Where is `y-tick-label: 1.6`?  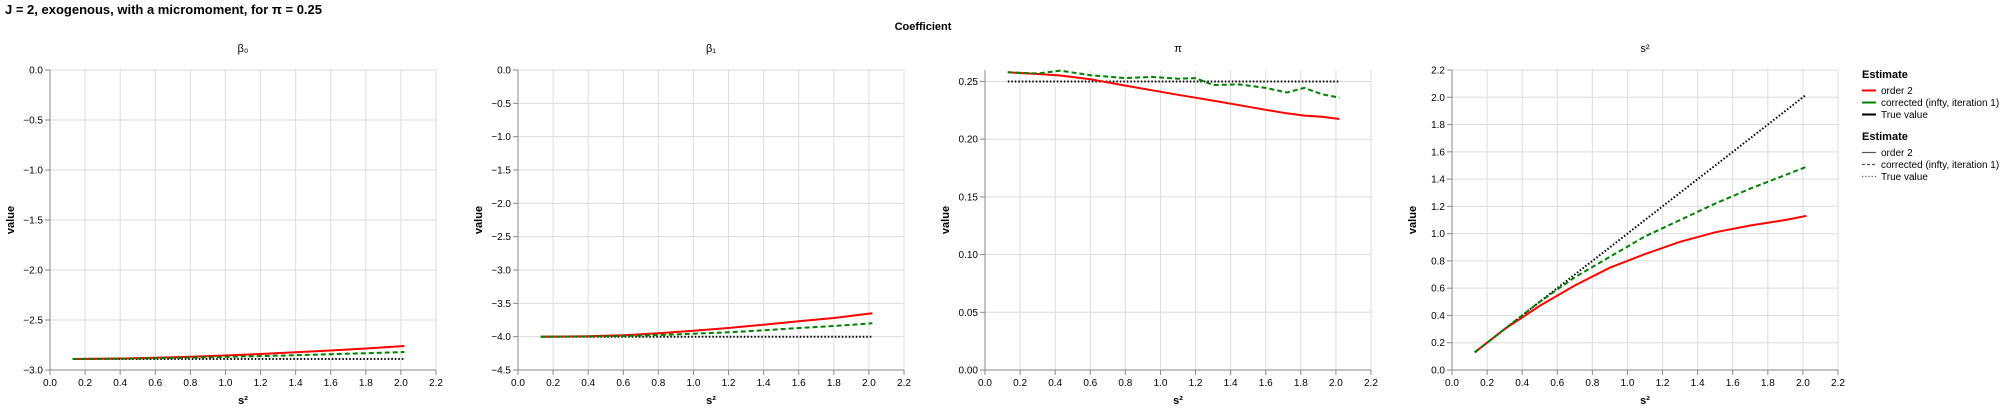
y-tick-label: 1.6 is located at coordinates (1438, 152).